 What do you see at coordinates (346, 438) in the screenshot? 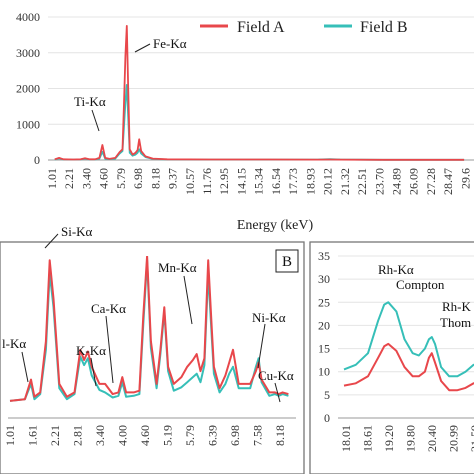
I see `panel-c-x-tick-label: 18.01` at bounding box center [346, 438].